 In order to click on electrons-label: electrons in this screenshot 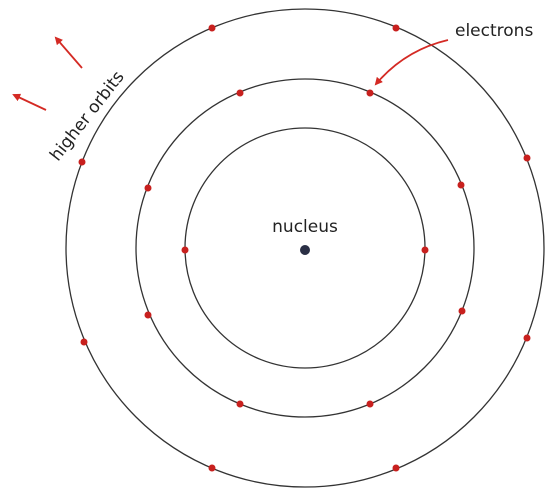, I will do `click(494, 31)`.